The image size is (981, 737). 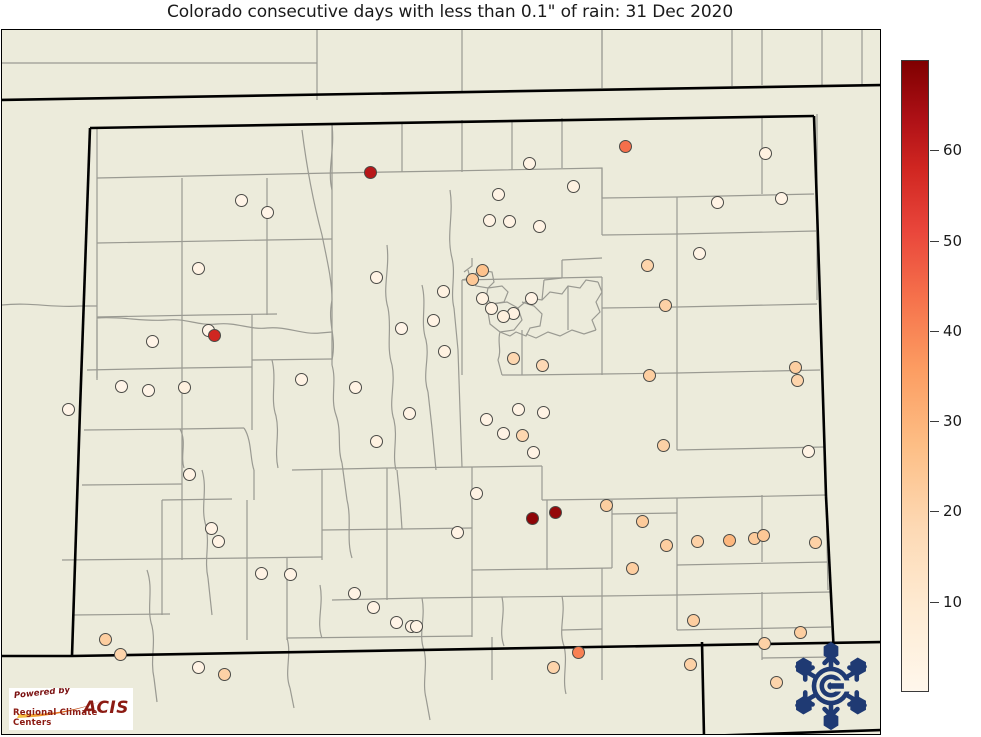 What do you see at coordinates (60, 709) in the screenshot?
I see `acis-swoosh-icon` at bounding box center [60, 709].